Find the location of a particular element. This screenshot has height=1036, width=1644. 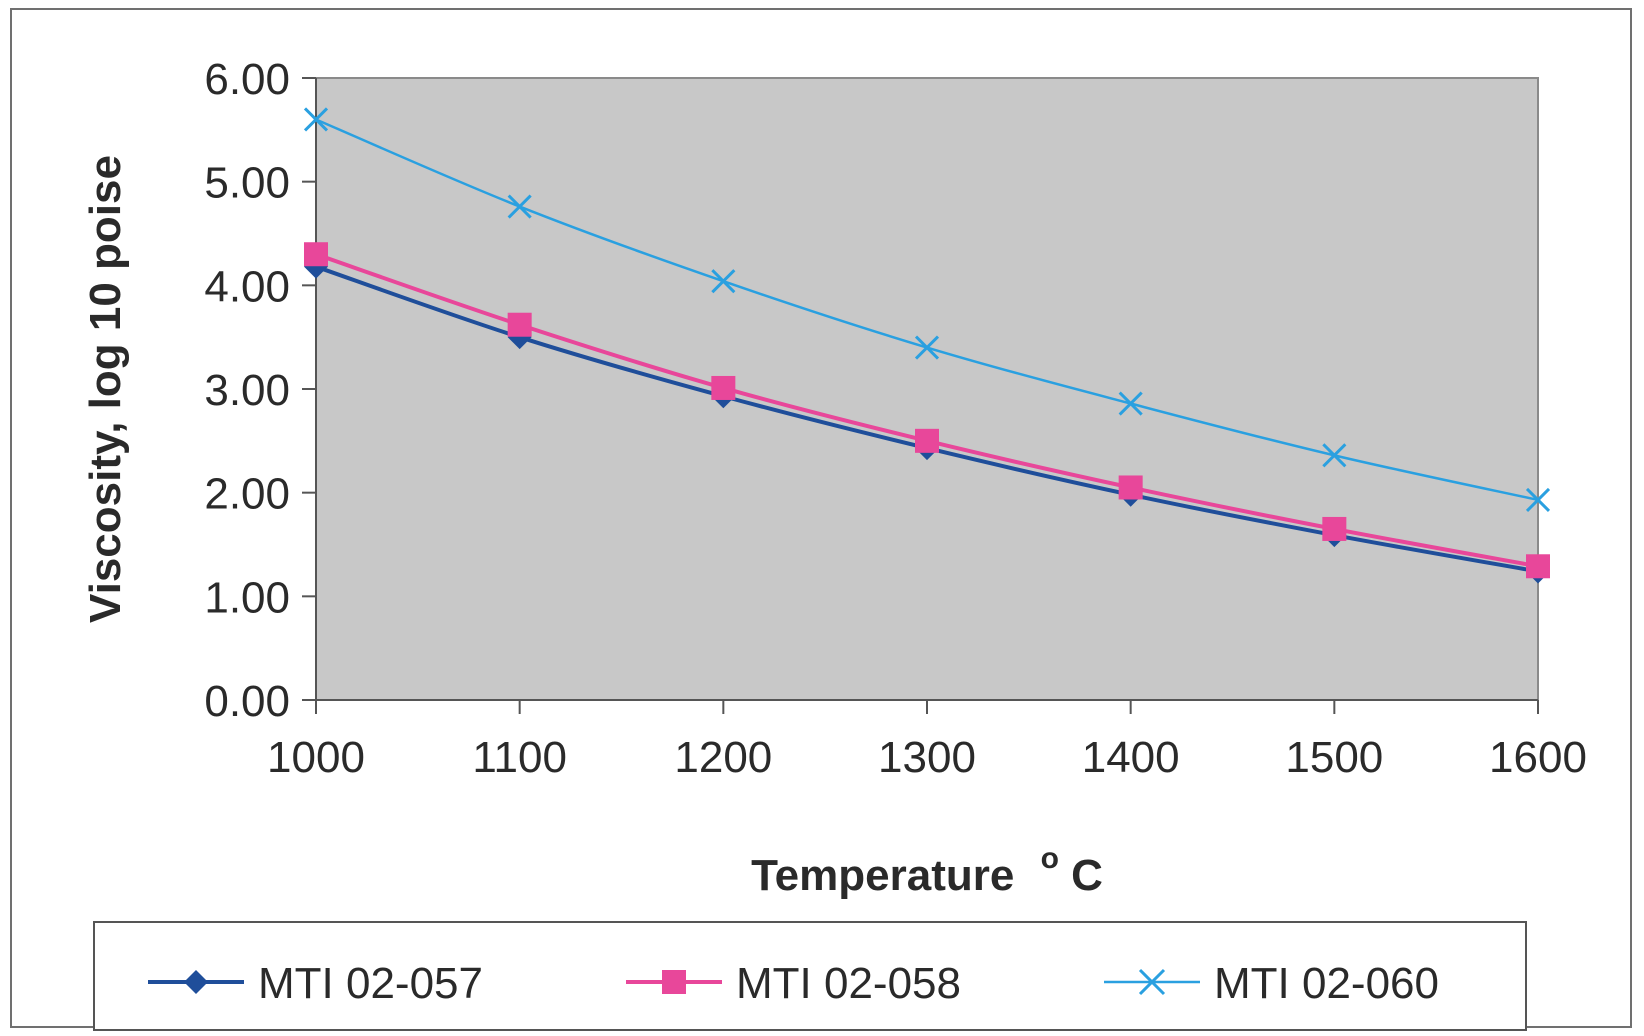

x-tick-label: 1100 is located at coordinates (519, 757).